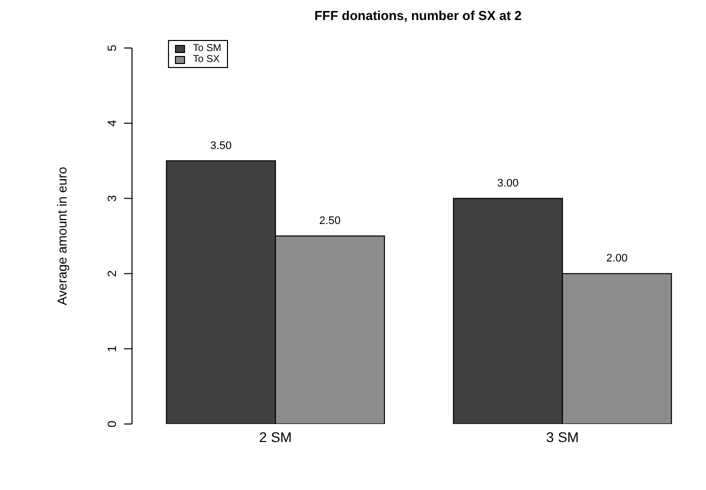  I want to click on y-tick-label: 3, so click(112, 198).